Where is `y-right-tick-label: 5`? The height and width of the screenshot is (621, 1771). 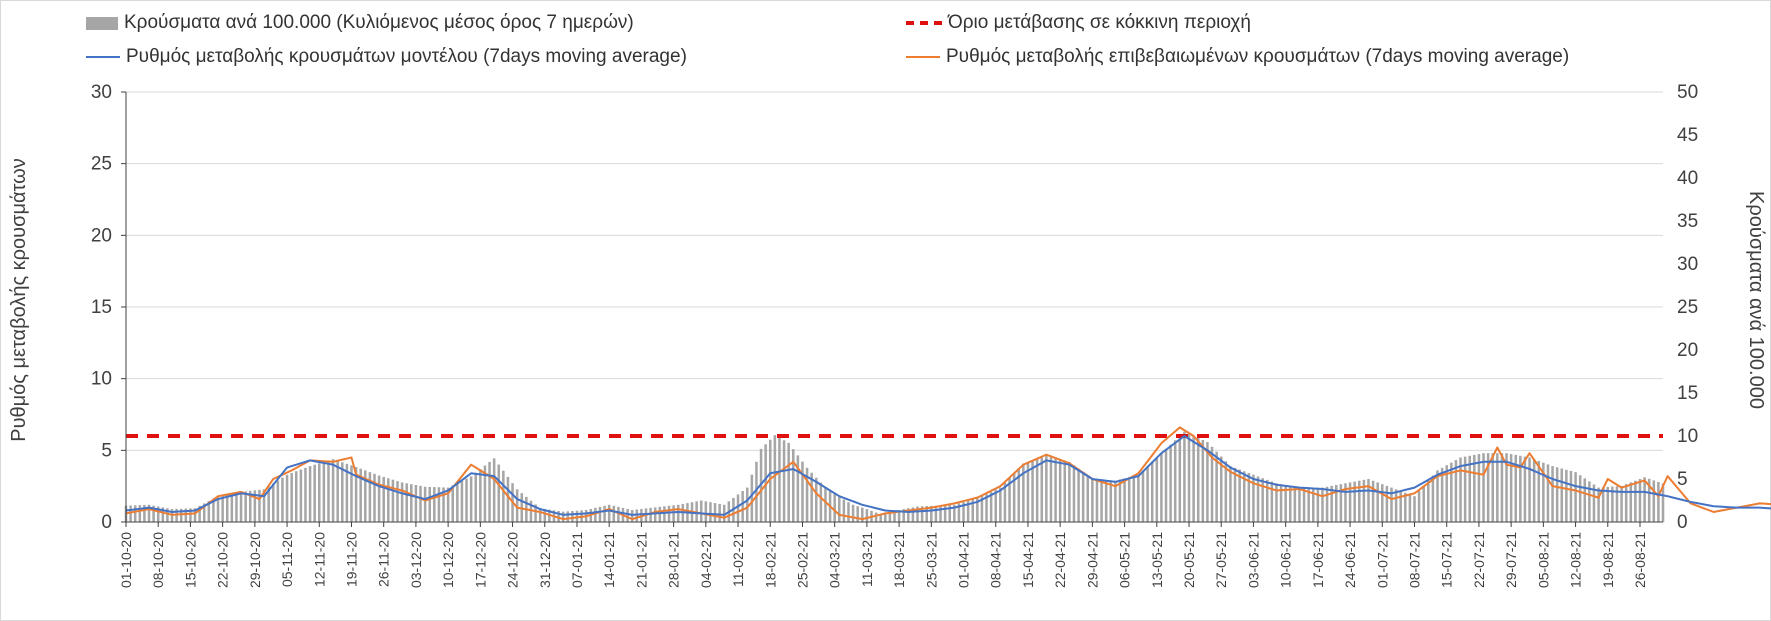 y-right-tick-label: 5 is located at coordinates (1682, 479).